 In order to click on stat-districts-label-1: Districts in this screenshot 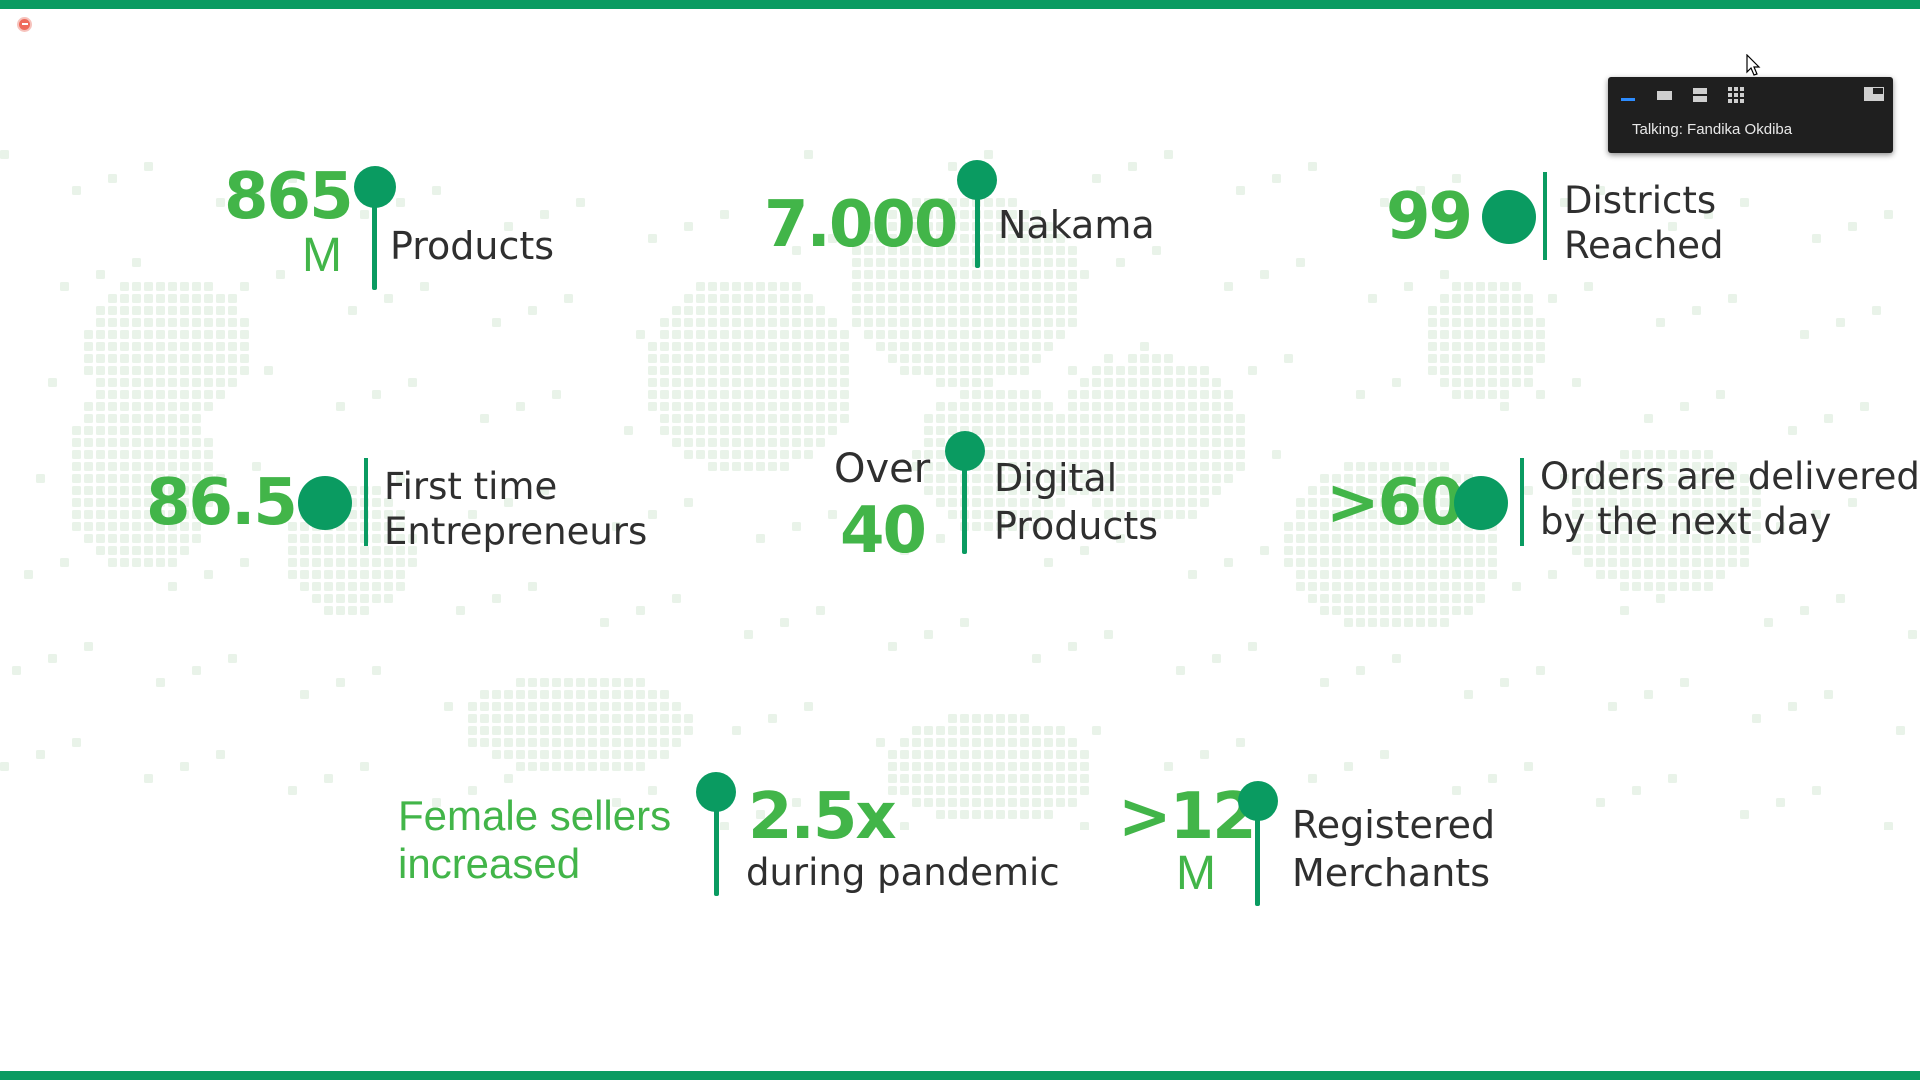, I will do `click(1640, 200)`.